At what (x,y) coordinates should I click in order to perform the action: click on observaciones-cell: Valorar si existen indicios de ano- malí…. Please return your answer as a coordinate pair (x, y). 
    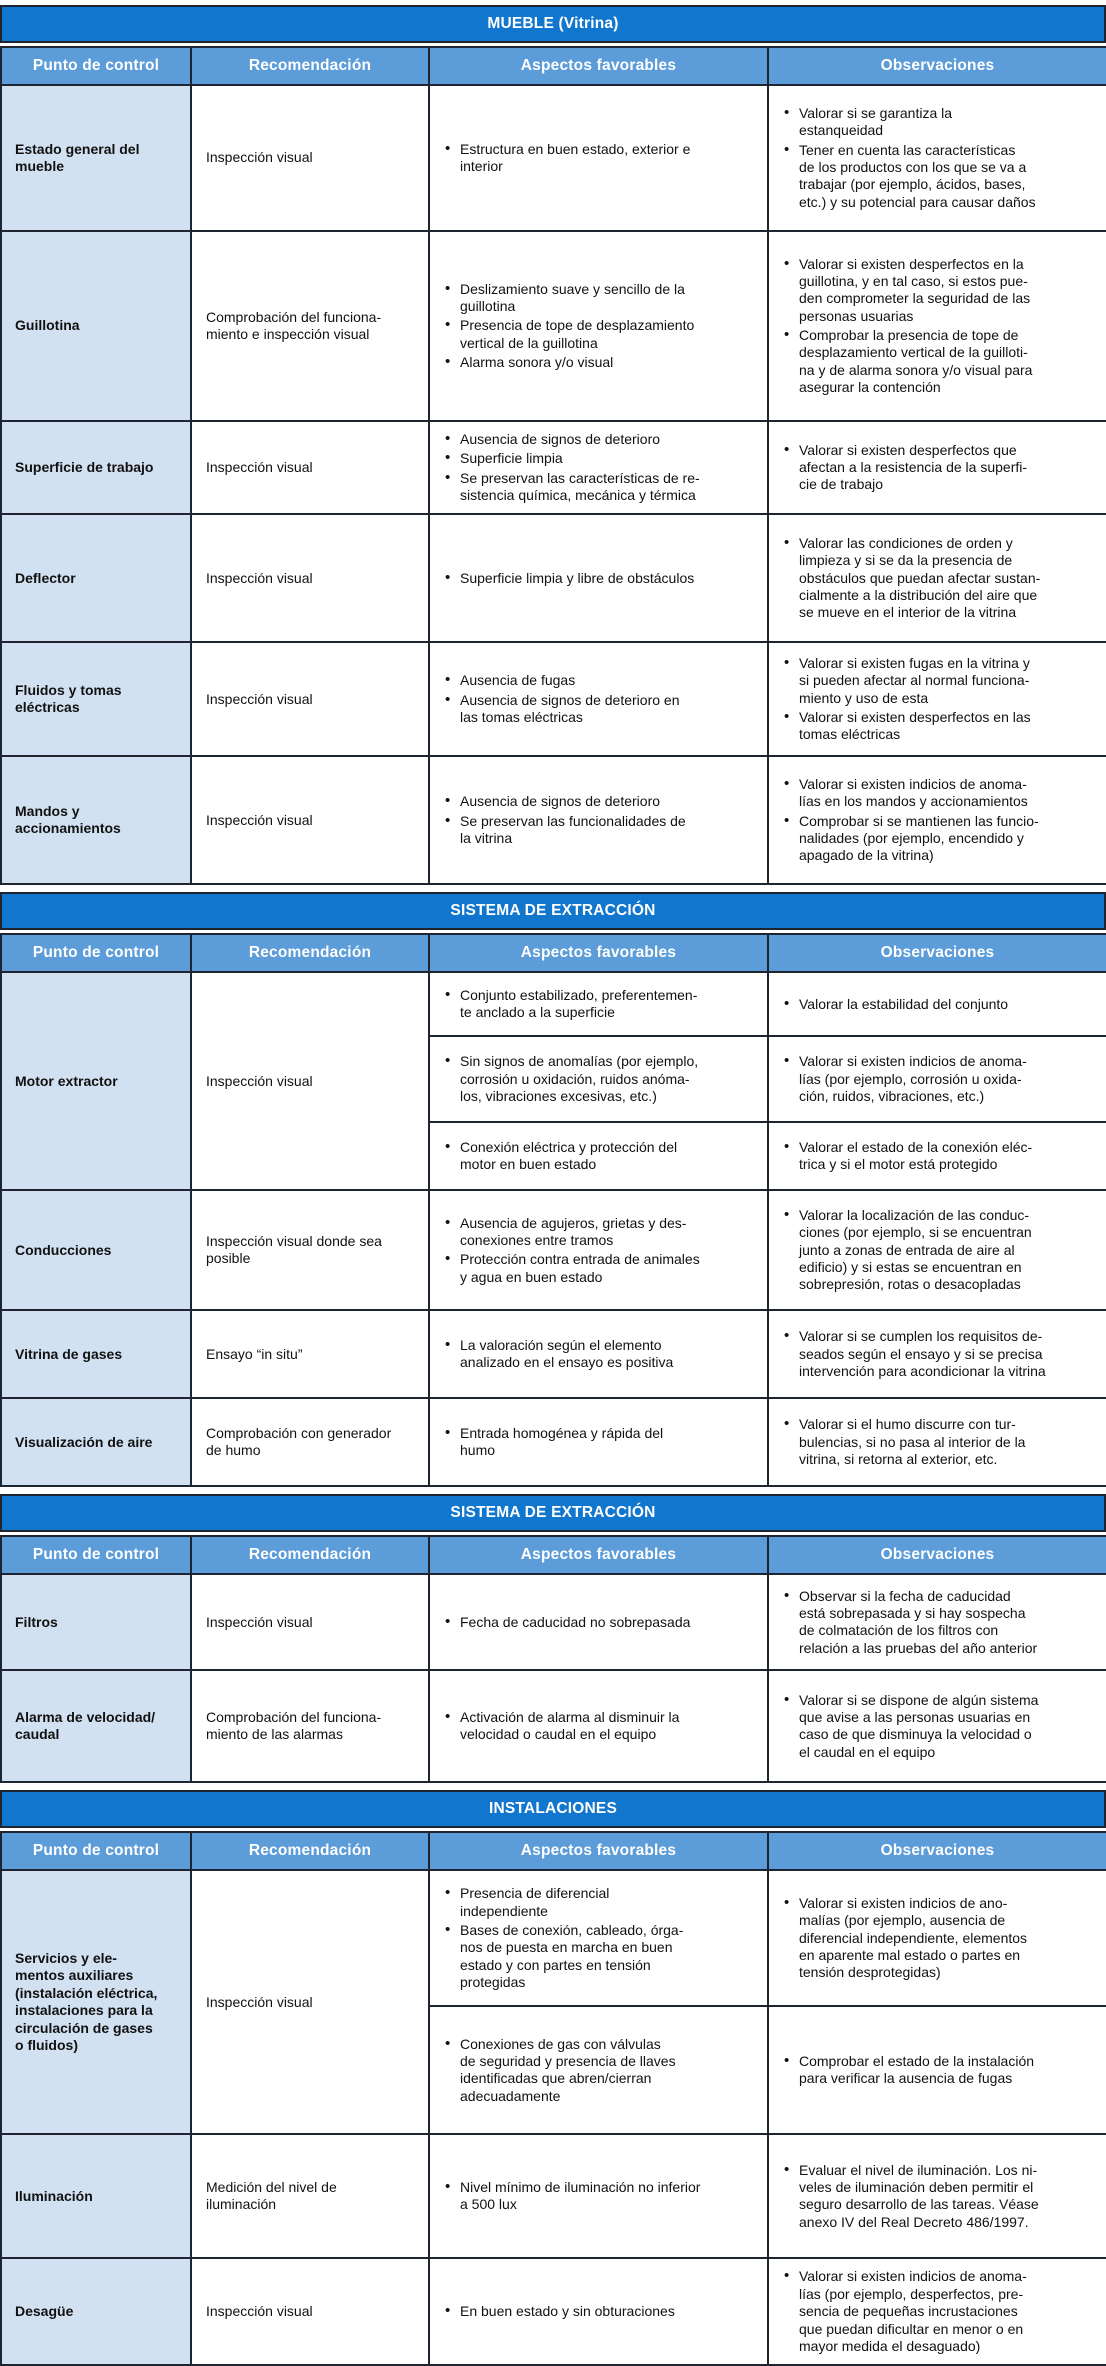
    Looking at the image, I should click on (936, 1938).